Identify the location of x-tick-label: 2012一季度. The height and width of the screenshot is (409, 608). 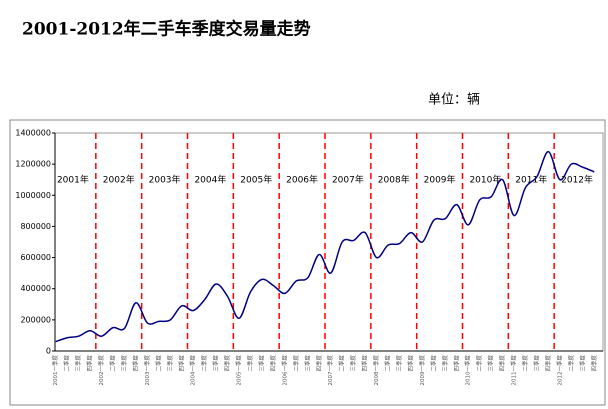
(559, 370).